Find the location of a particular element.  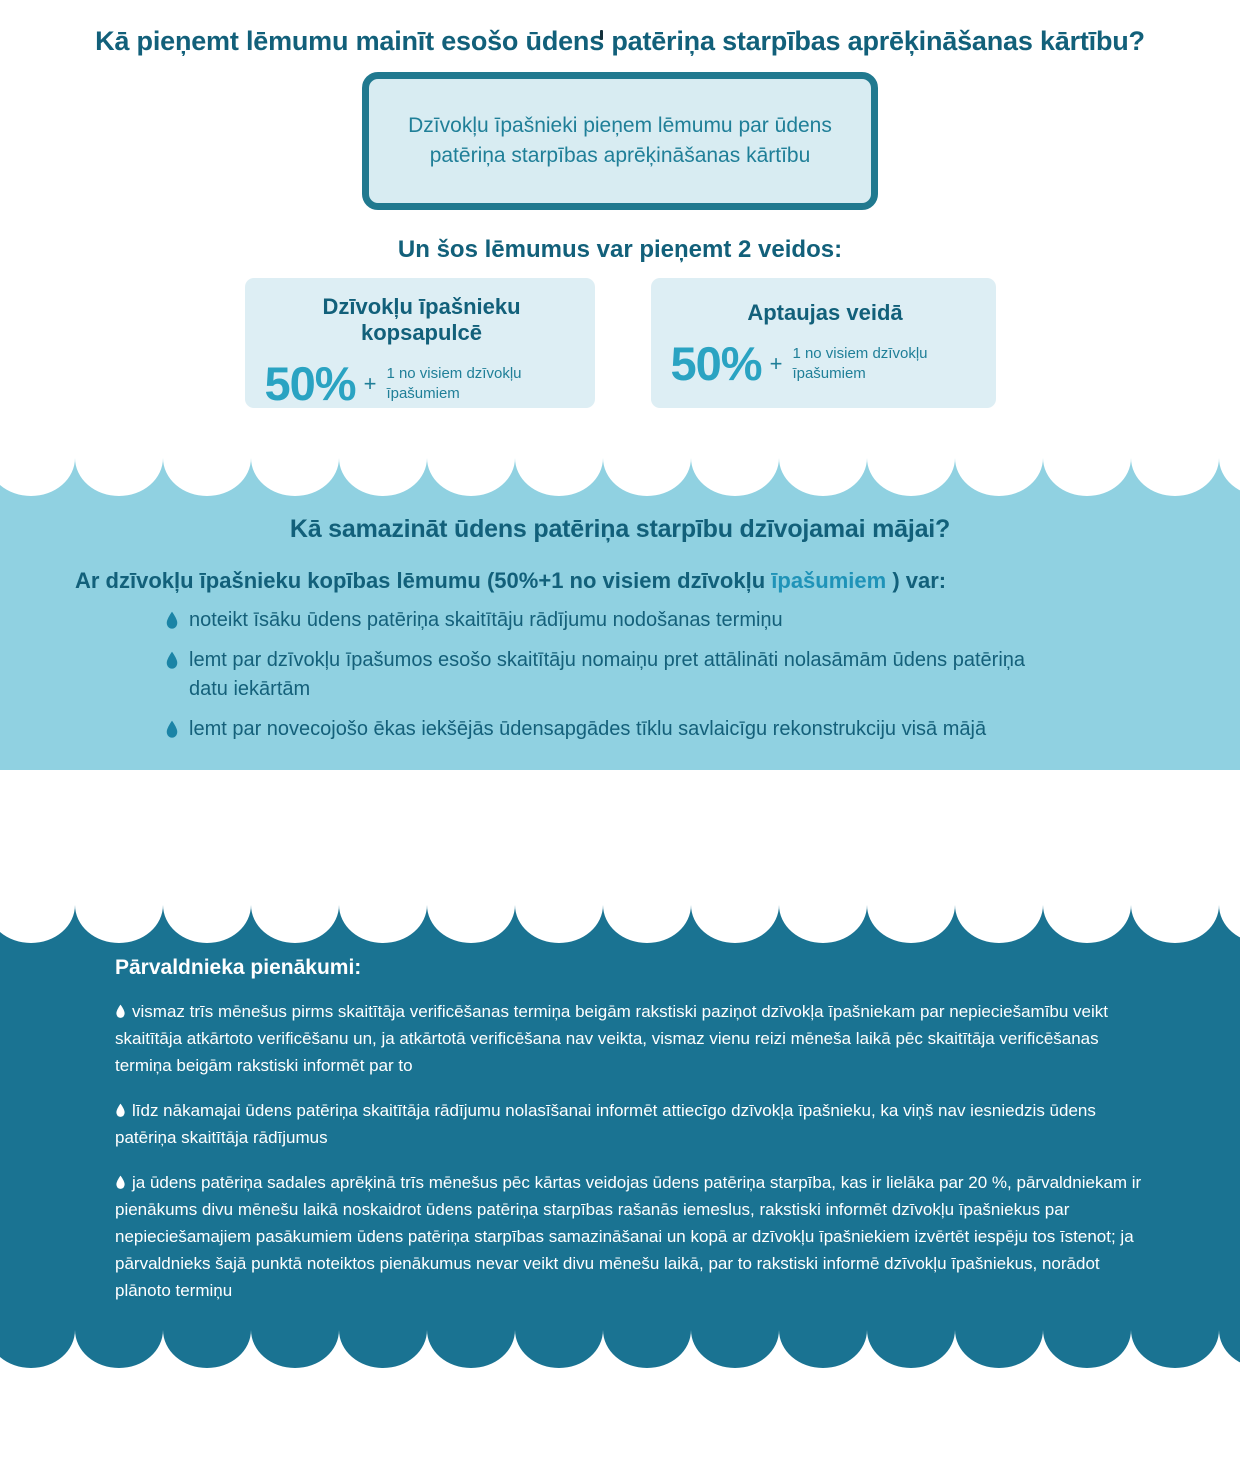

duties-heading: Pārvaldnieka pienākumi: is located at coordinates (238, 967).